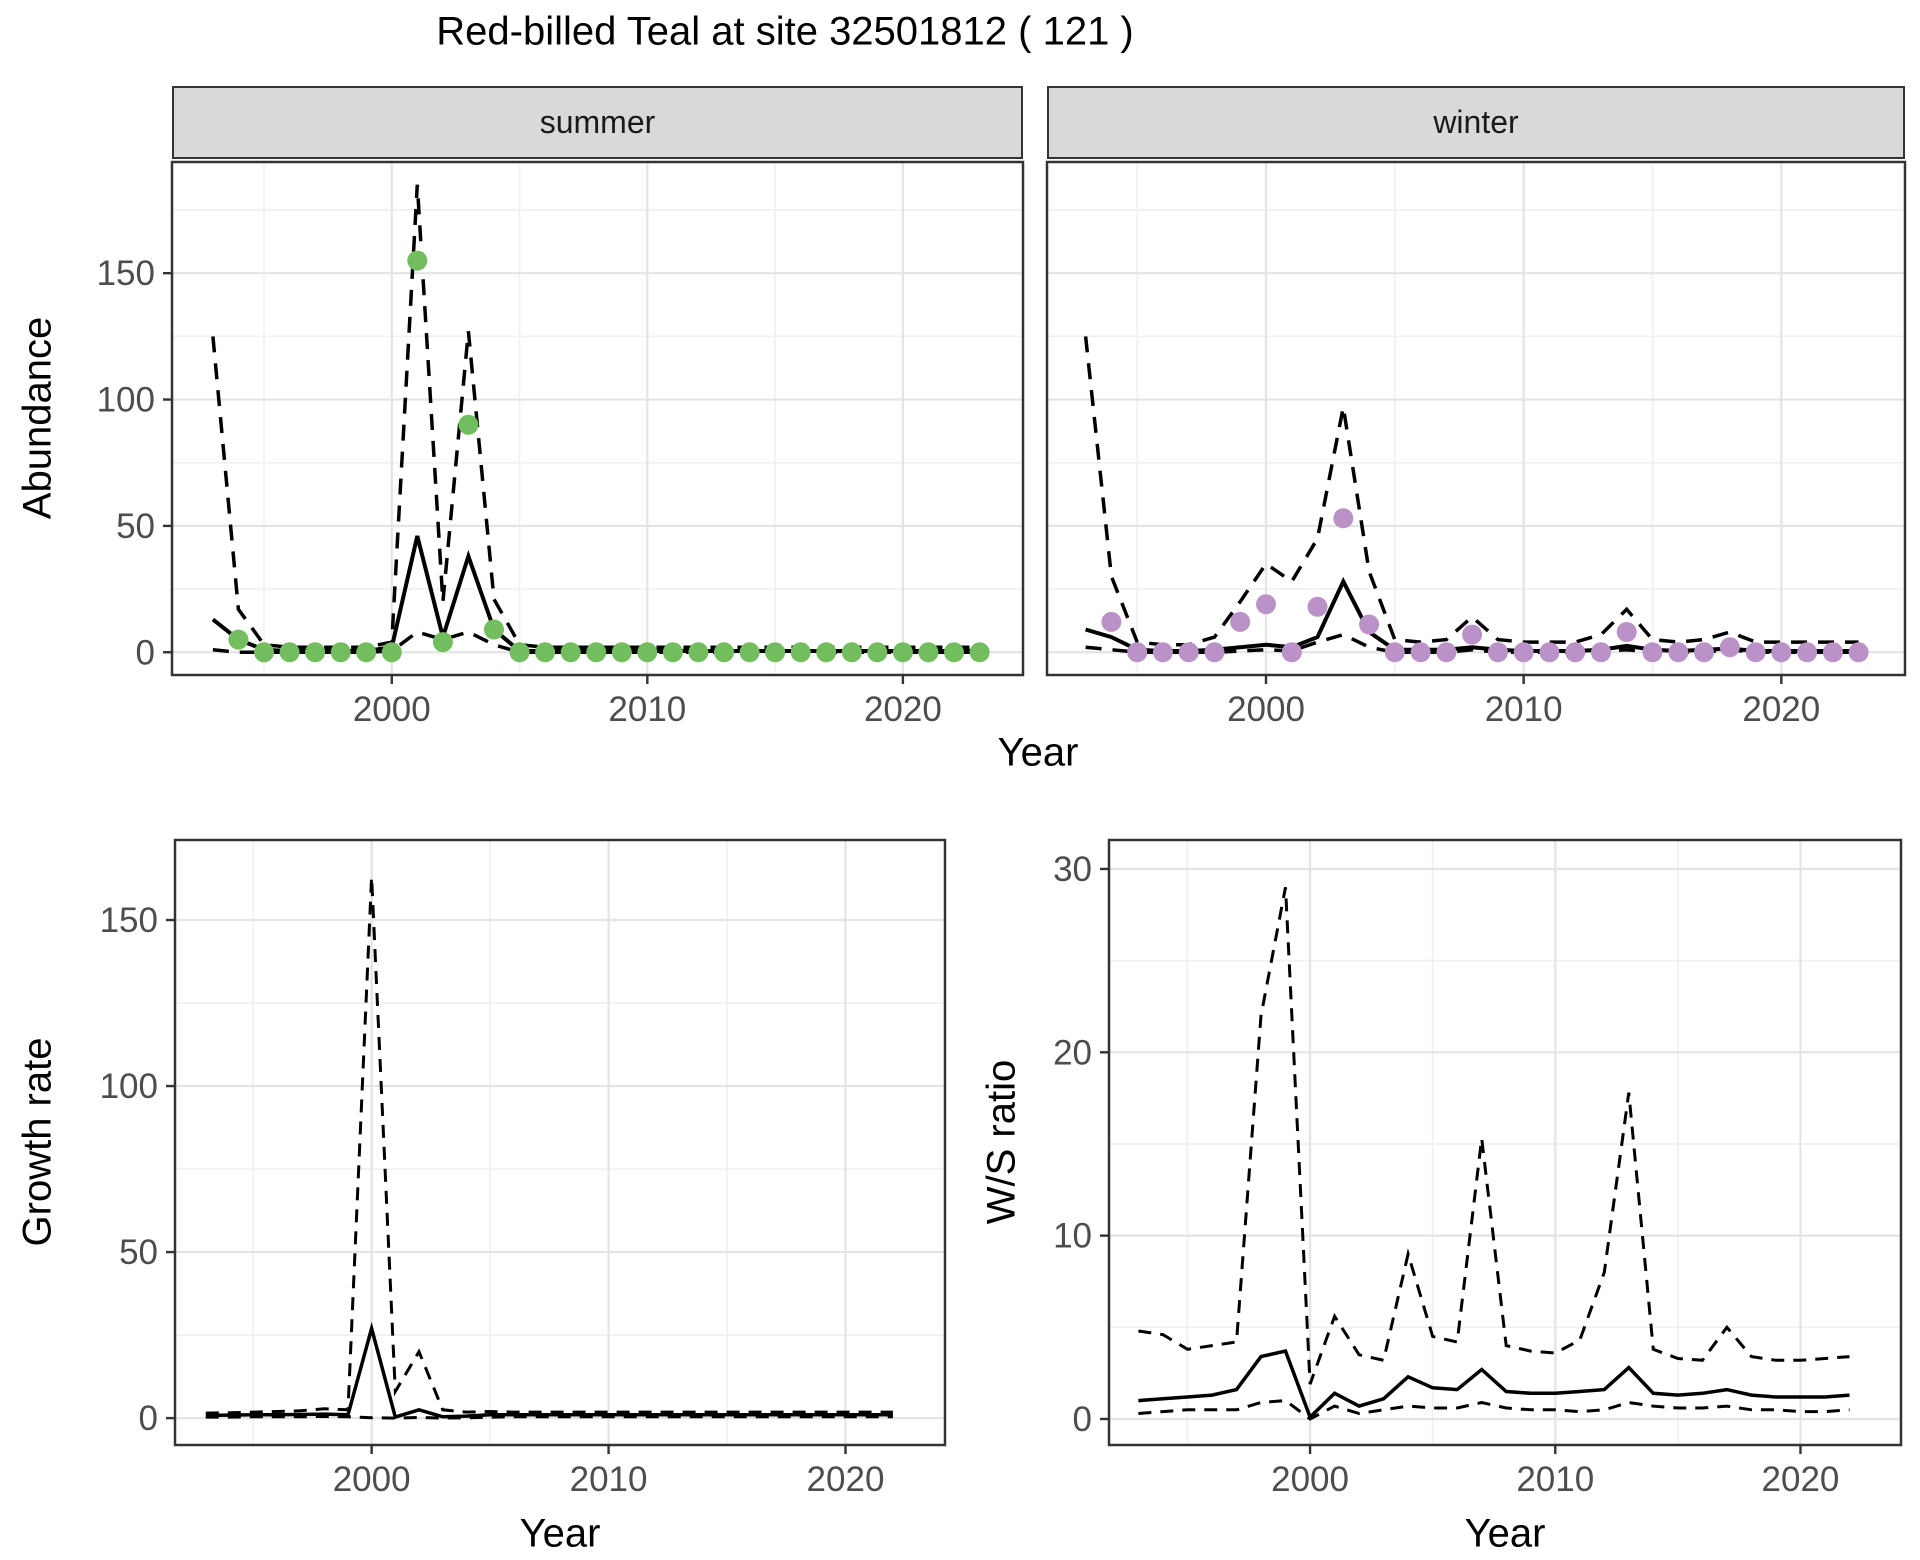  I want to click on growth-rate-xtick-2020: 2020, so click(846, 1479).